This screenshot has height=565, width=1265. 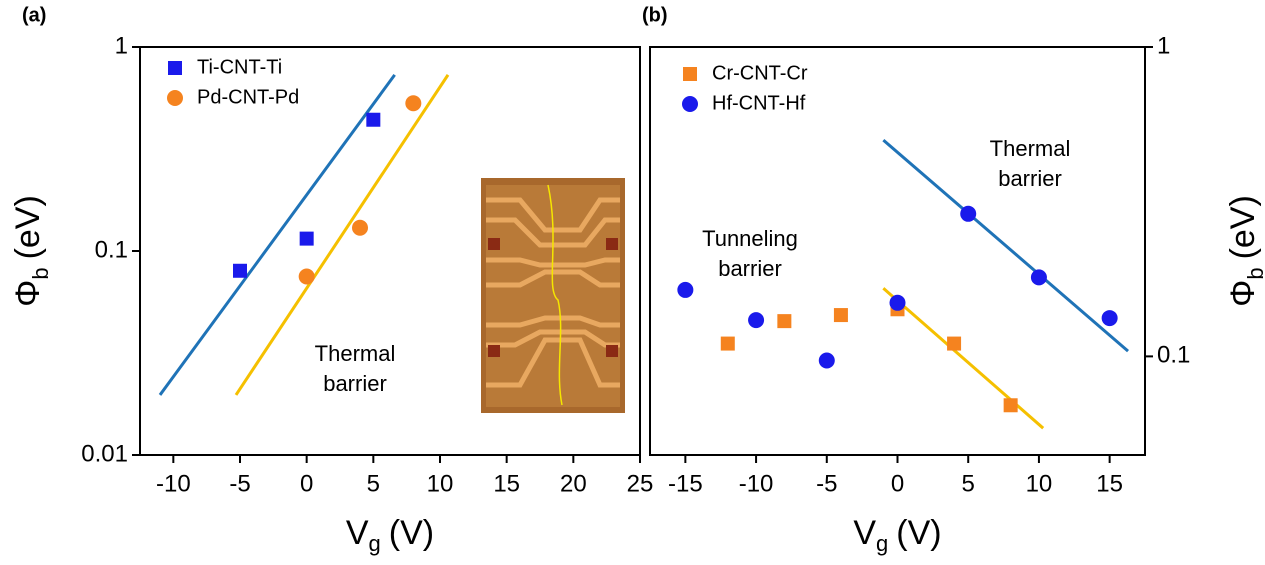 I want to click on x-tick-label: 20, so click(x=573, y=483).